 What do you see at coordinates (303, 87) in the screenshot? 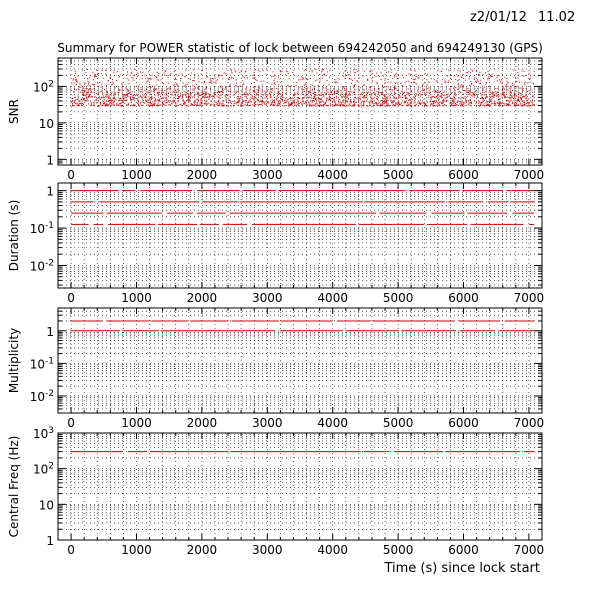
I see `event-markers` at bounding box center [303, 87].